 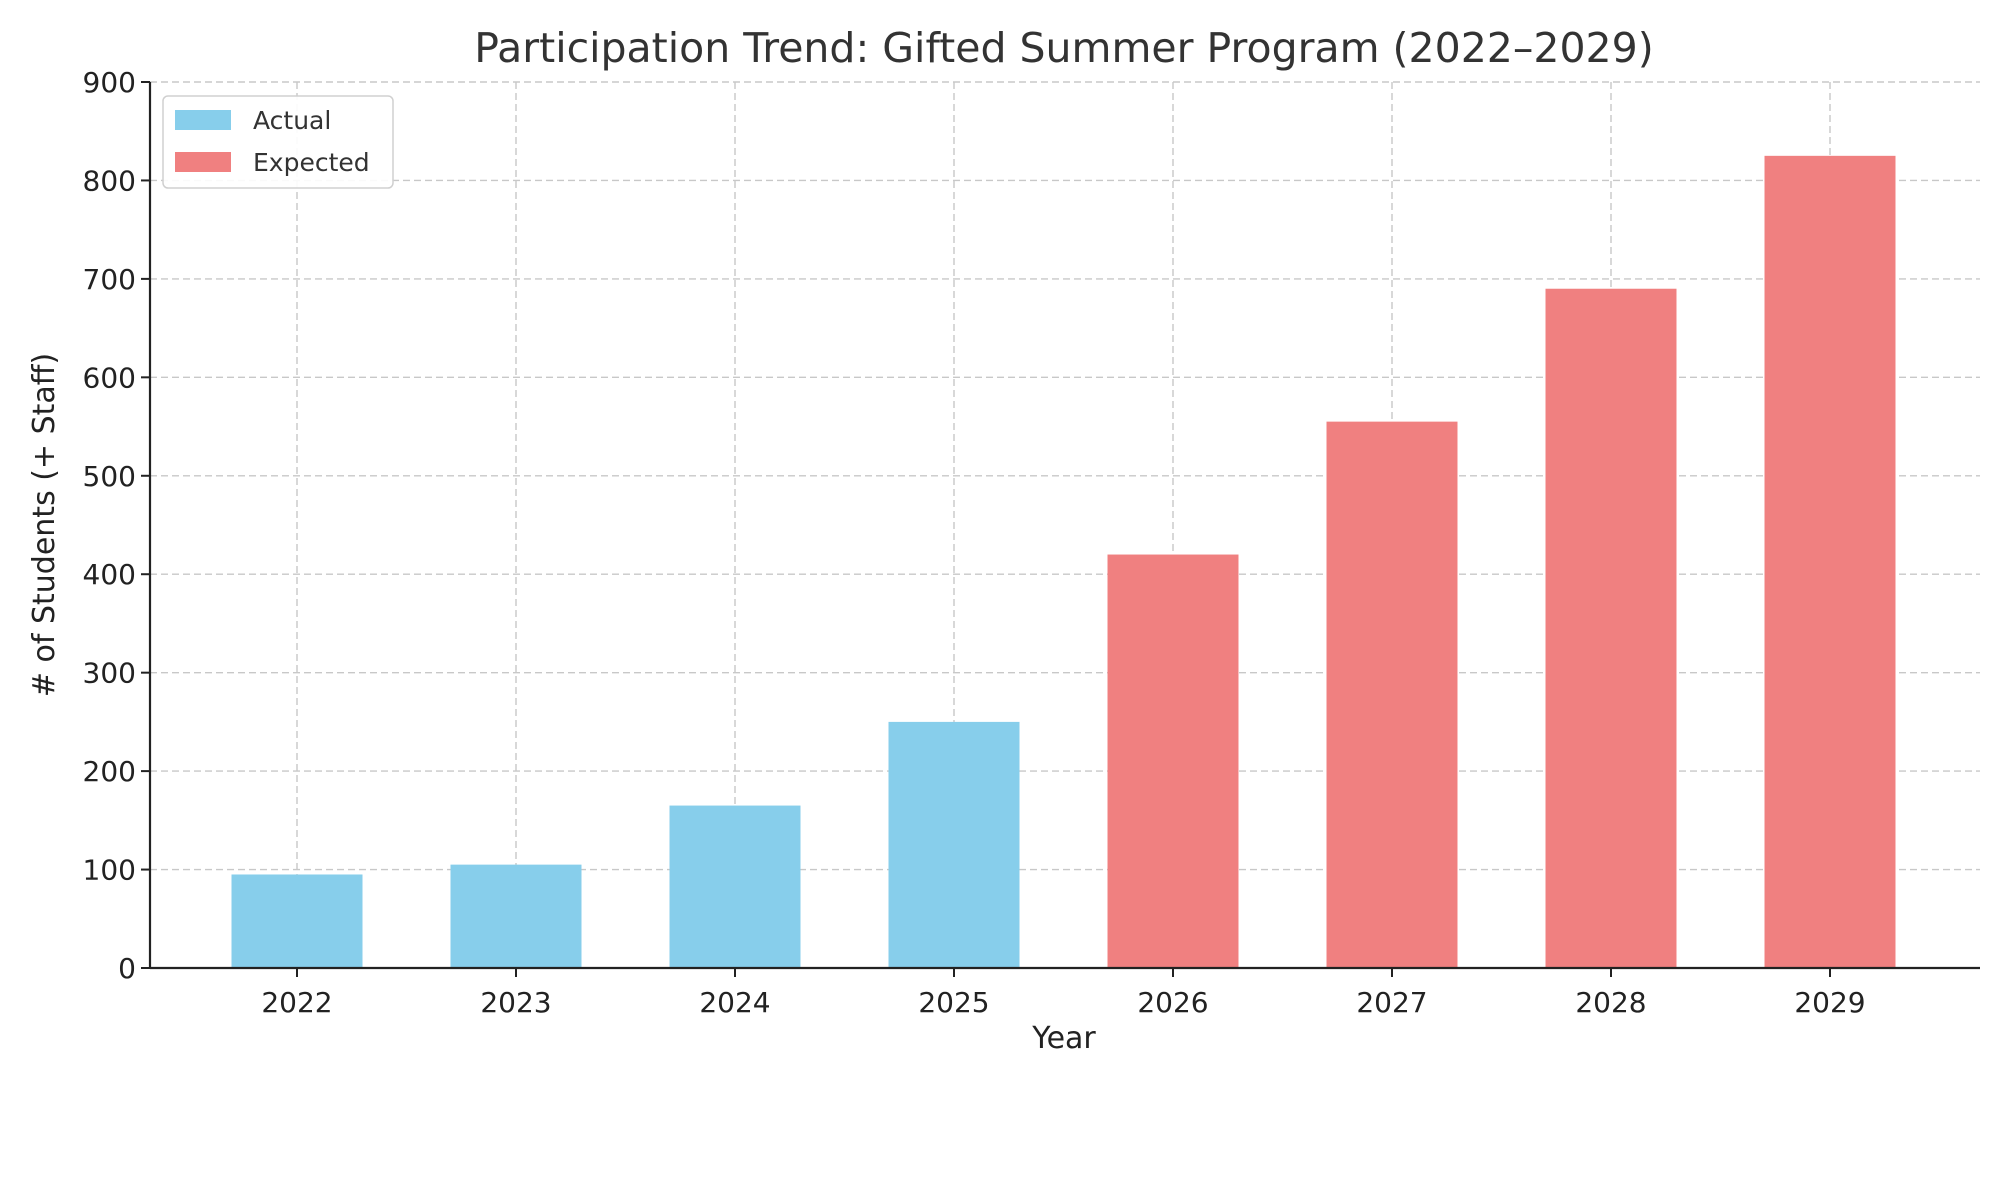 I want to click on legend-label-actual: Actual, so click(x=292, y=120).